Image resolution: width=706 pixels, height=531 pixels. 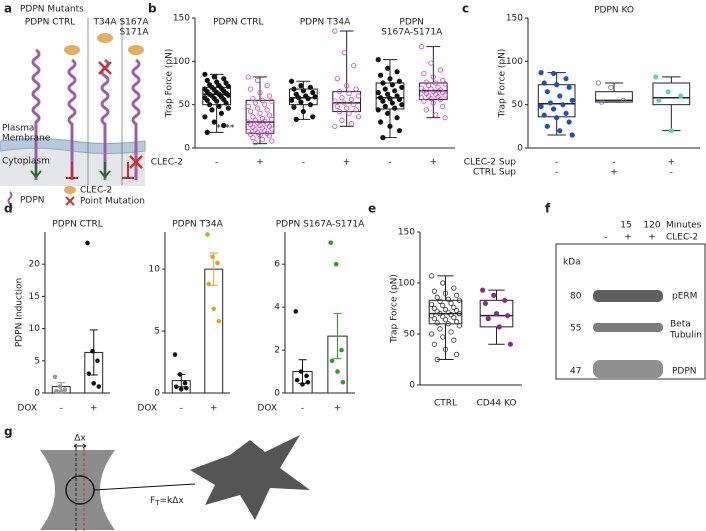 I want to click on force-rest: =kΔx, so click(x=171, y=501).